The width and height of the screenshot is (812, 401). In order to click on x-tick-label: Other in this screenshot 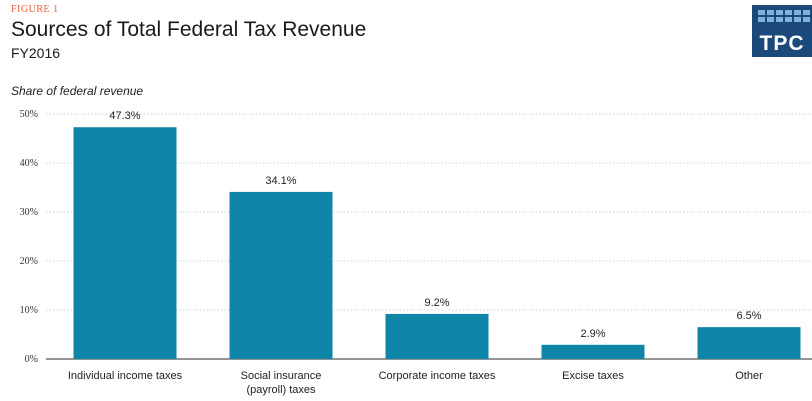, I will do `click(749, 376)`.